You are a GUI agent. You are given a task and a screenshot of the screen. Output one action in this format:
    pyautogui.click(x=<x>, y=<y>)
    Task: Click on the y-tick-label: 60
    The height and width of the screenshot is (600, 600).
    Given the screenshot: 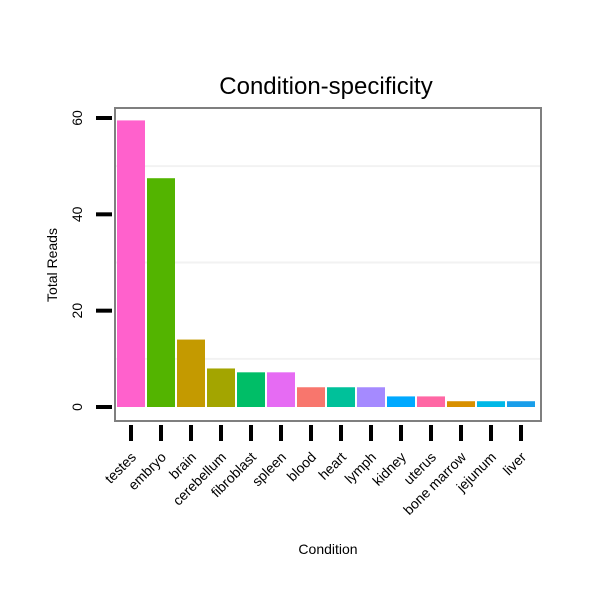 What is the action you would take?
    pyautogui.click(x=77, y=118)
    